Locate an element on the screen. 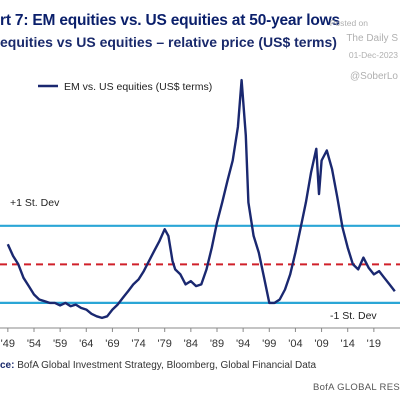 This screenshot has width=400, height=400. plus-1-stdev-label: +1 St. Dev is located at coordinates (35, 203).